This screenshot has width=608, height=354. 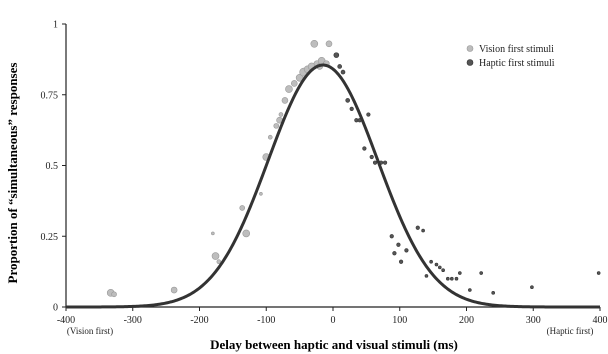 I want to click on x-tick-label: 0, so click(x=333, y=320).